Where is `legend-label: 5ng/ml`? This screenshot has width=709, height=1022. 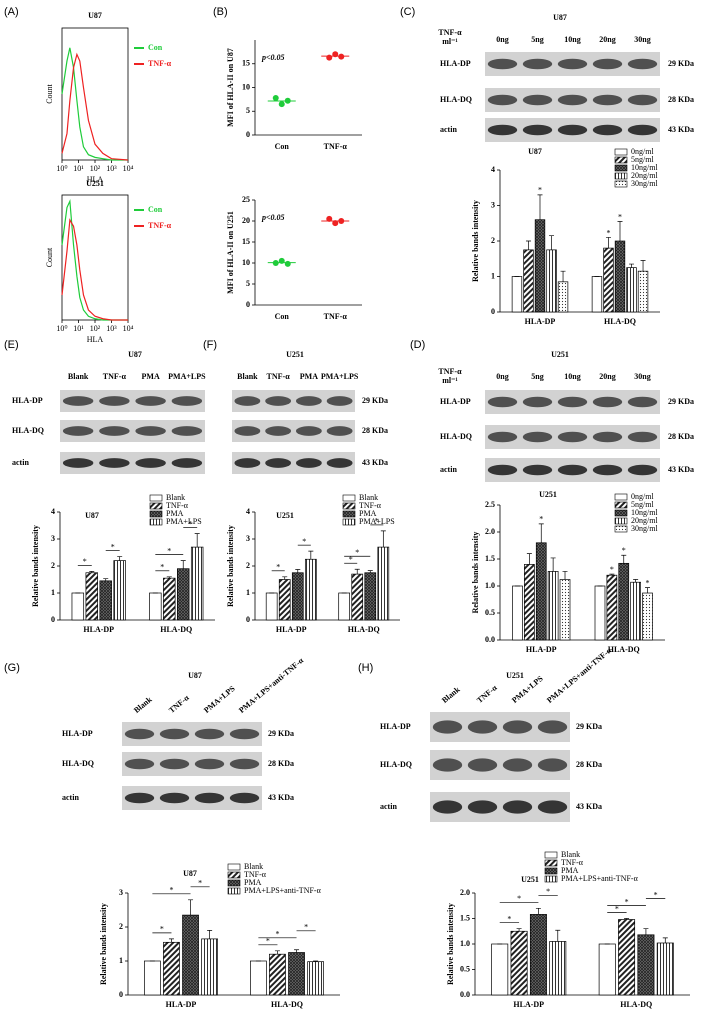 legend-label: 5ng/ml is located at coordinates (642, 159).